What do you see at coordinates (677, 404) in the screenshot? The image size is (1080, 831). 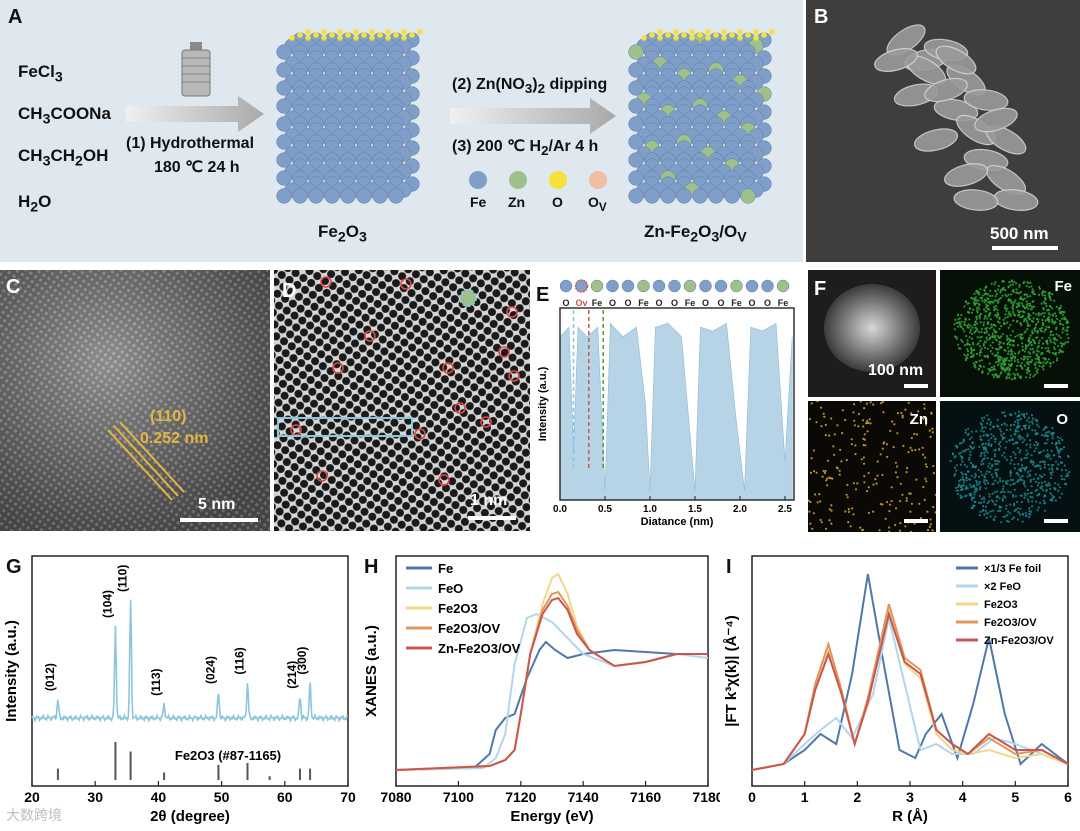 I see `plot-frame` at bounding box center [677, 404].